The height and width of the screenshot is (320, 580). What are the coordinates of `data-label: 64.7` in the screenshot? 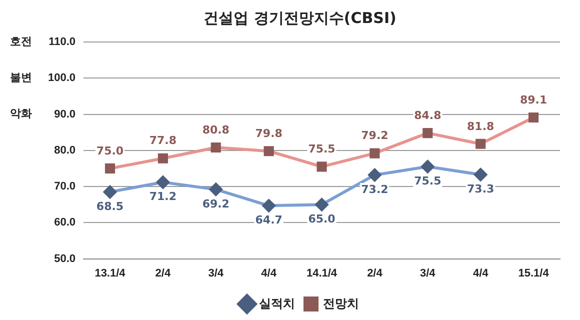 It's located at (268, 220).